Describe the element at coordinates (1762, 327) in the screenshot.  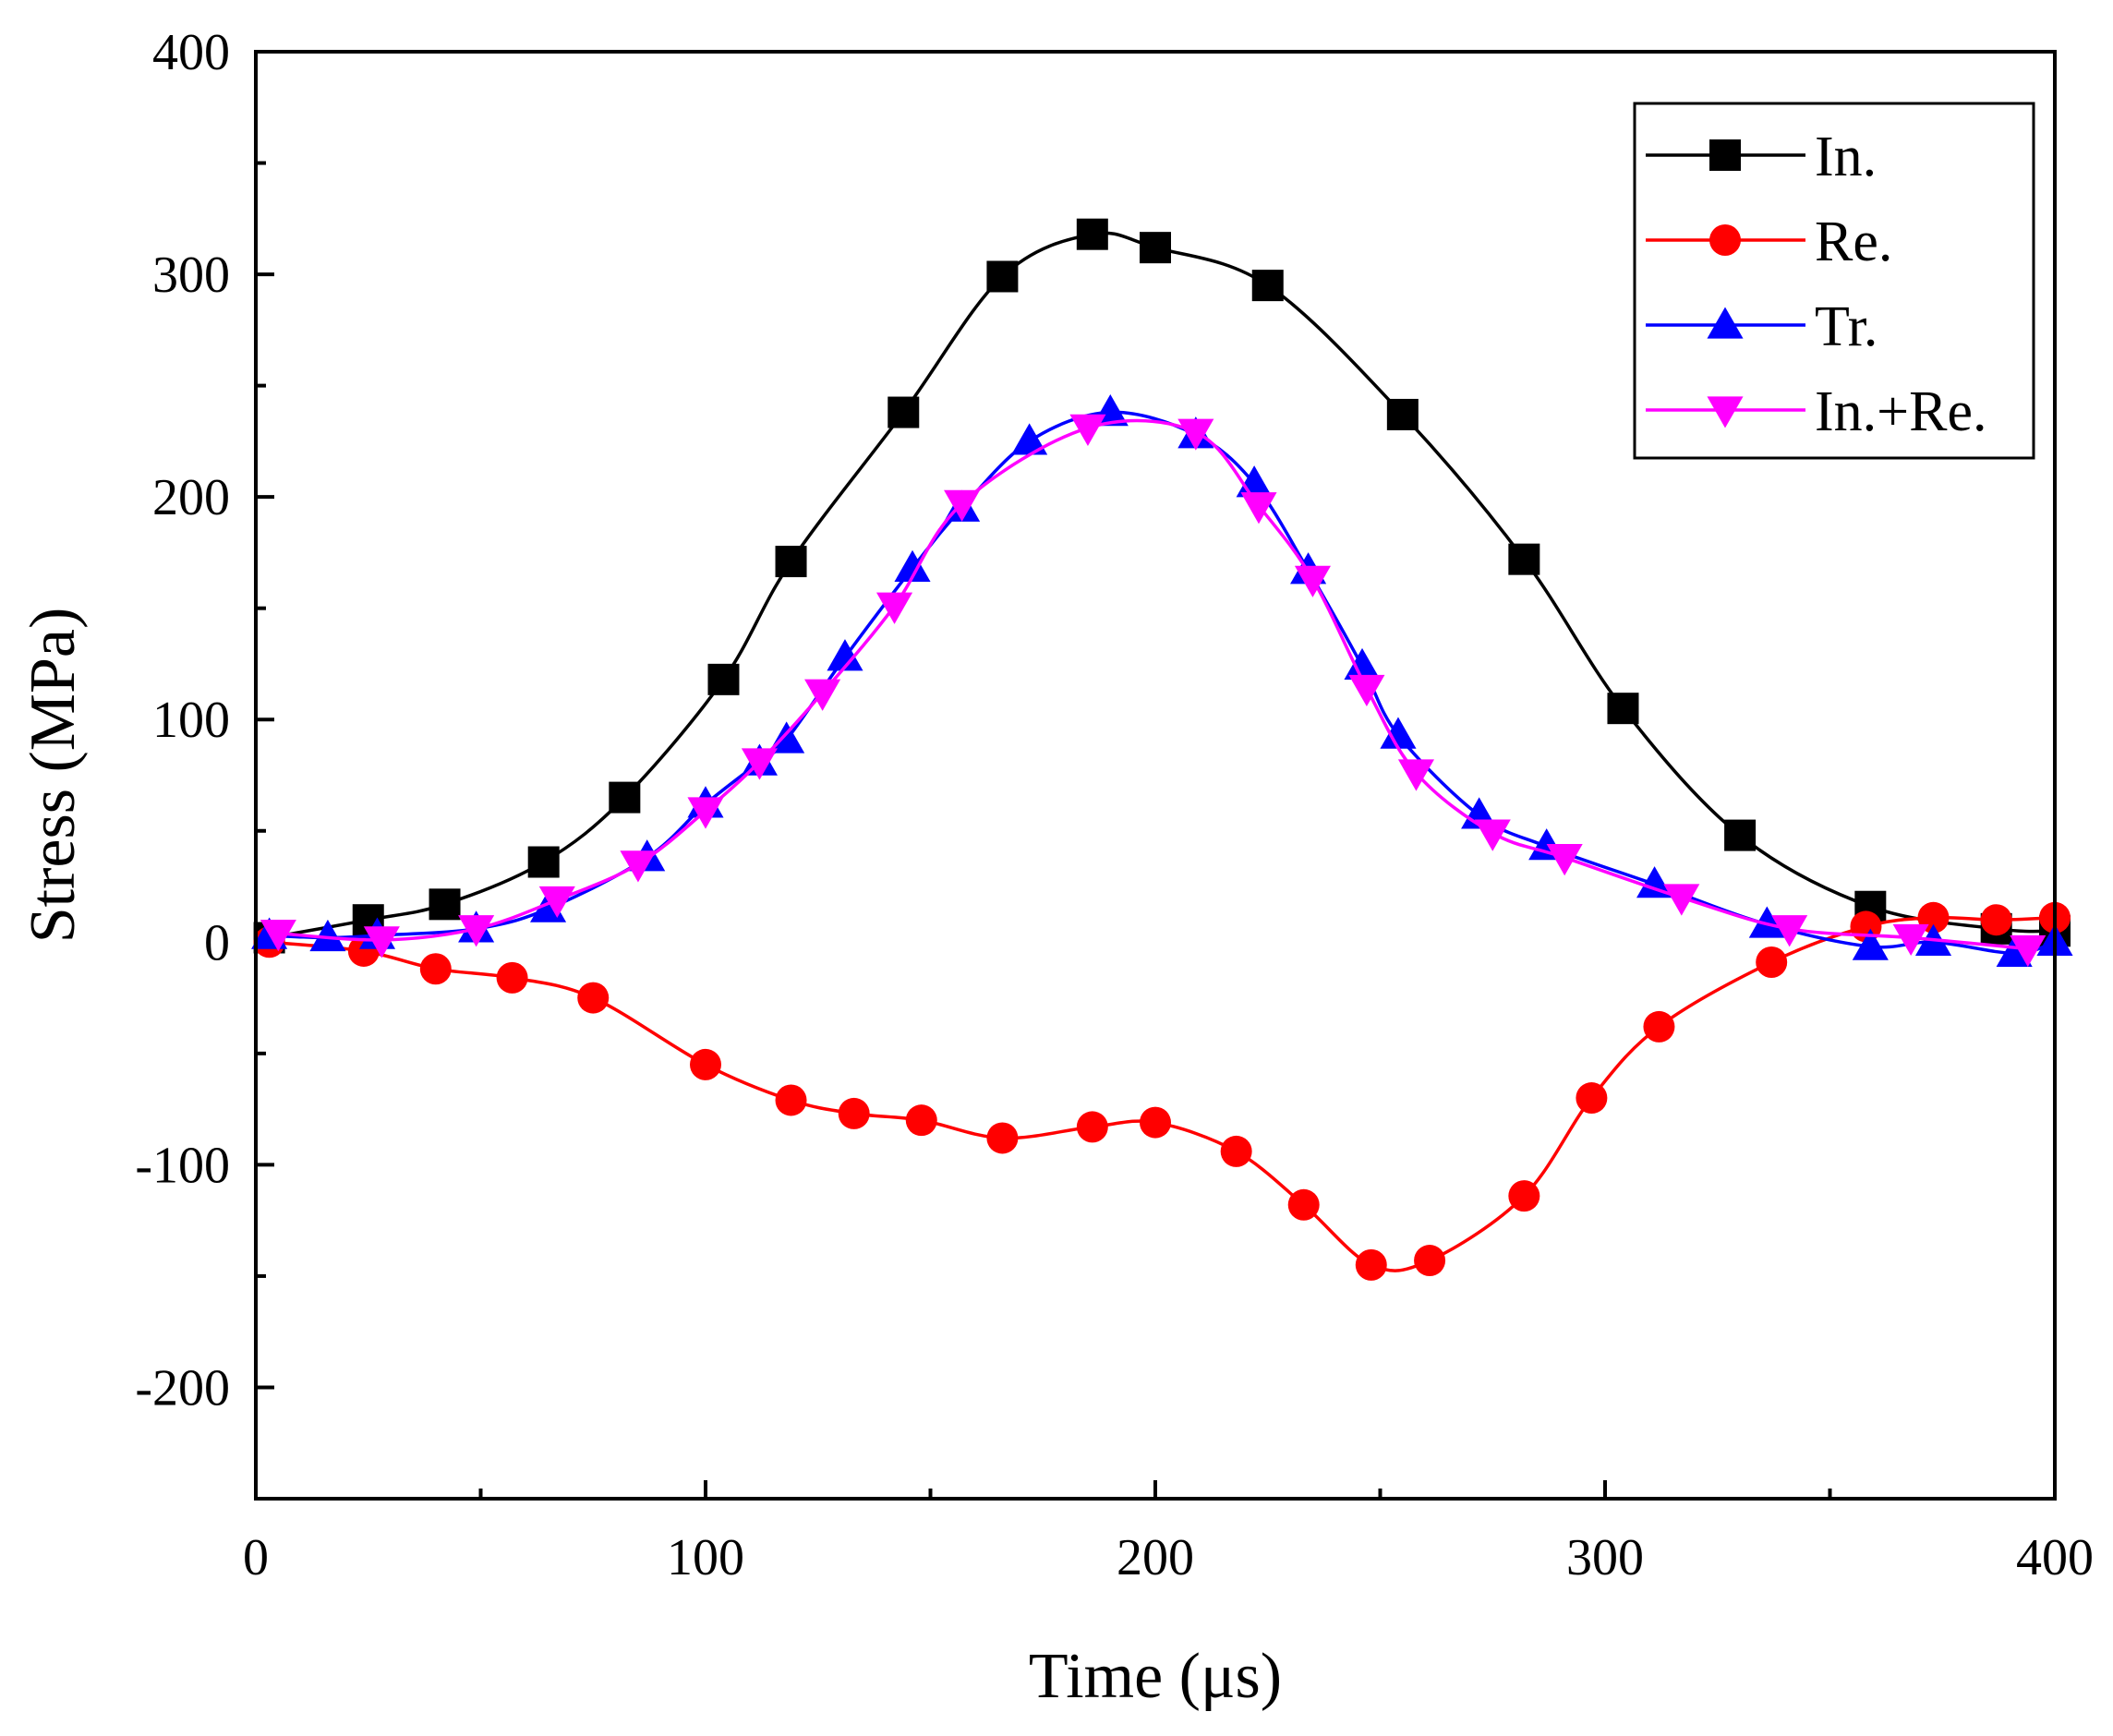
I see `legend-item: Tr.` at that location.